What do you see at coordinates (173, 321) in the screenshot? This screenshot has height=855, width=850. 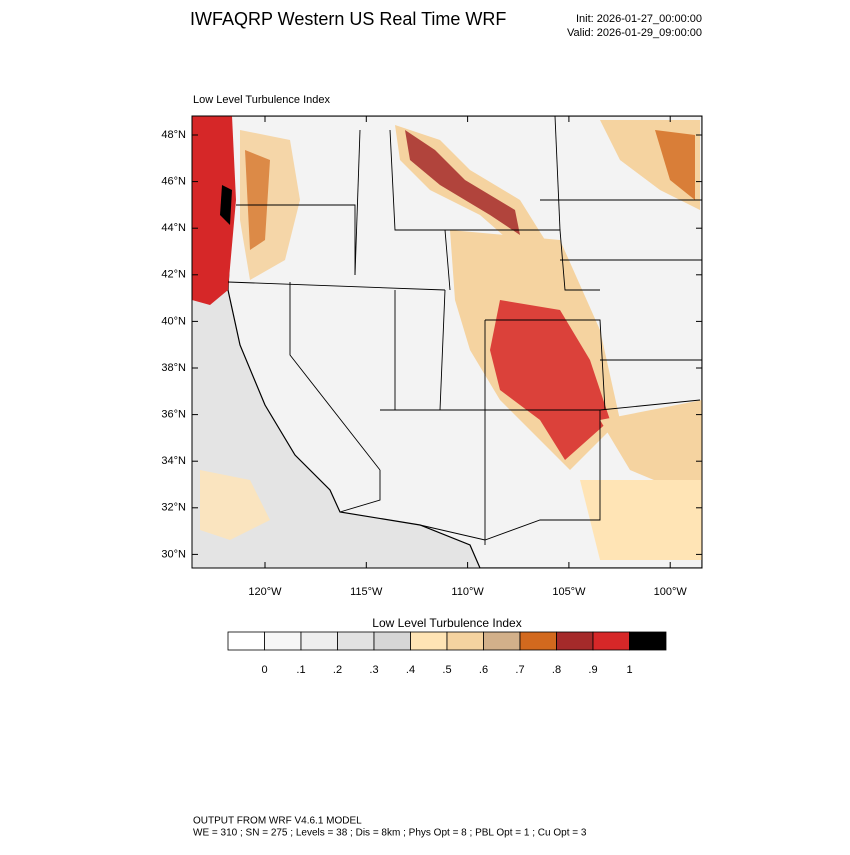 I see `lat-tick-label: 40°N` at bounding box center [173, 321].